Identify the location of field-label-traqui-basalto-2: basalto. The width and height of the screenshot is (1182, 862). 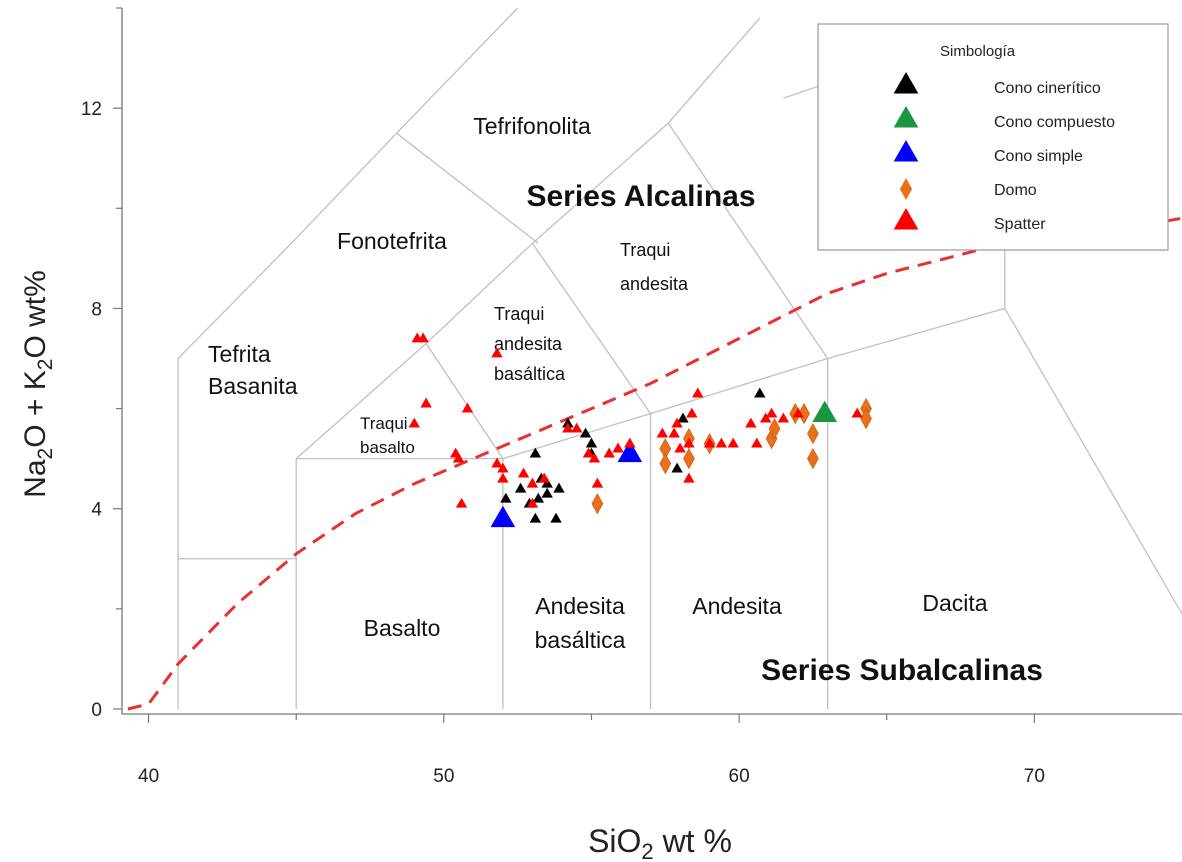
(387, 447).